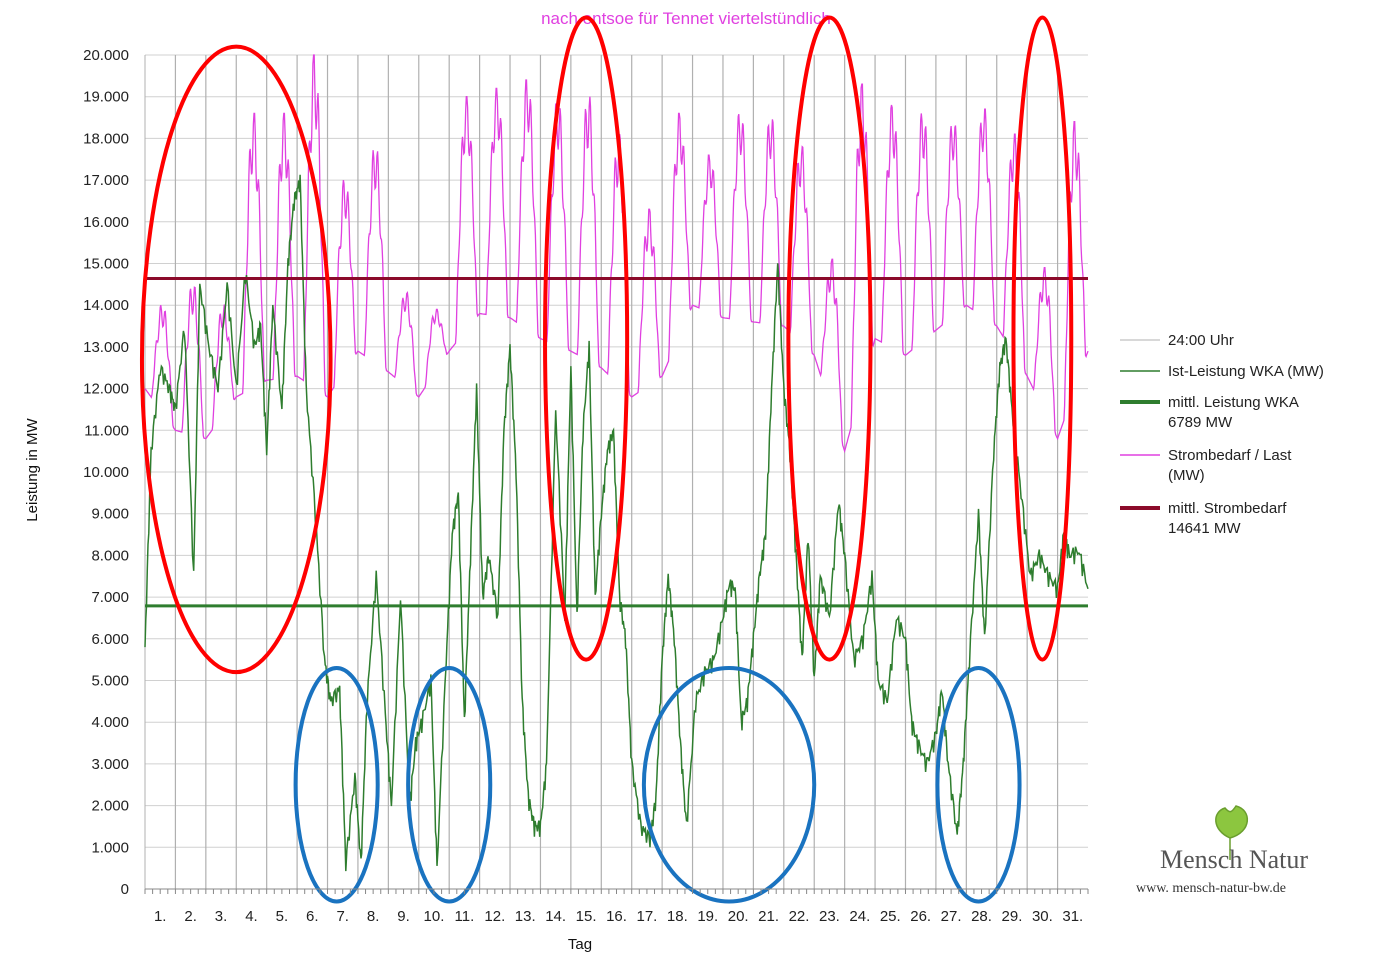 The height and width of the screenshot is (954, 1392). What do you see at coordinates (586, 916) in the screenshot?
I see `x-tick-label: 15.` at bounding box center [586, 916].